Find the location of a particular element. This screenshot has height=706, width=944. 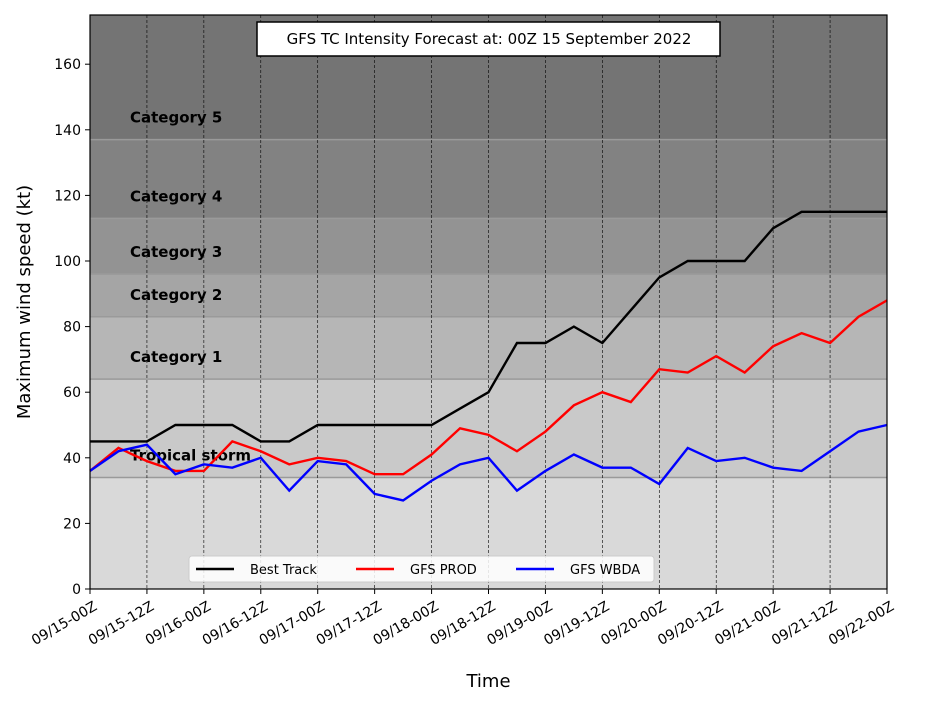

y-tick-label-8: 160 is located at coordinates (67, 65).